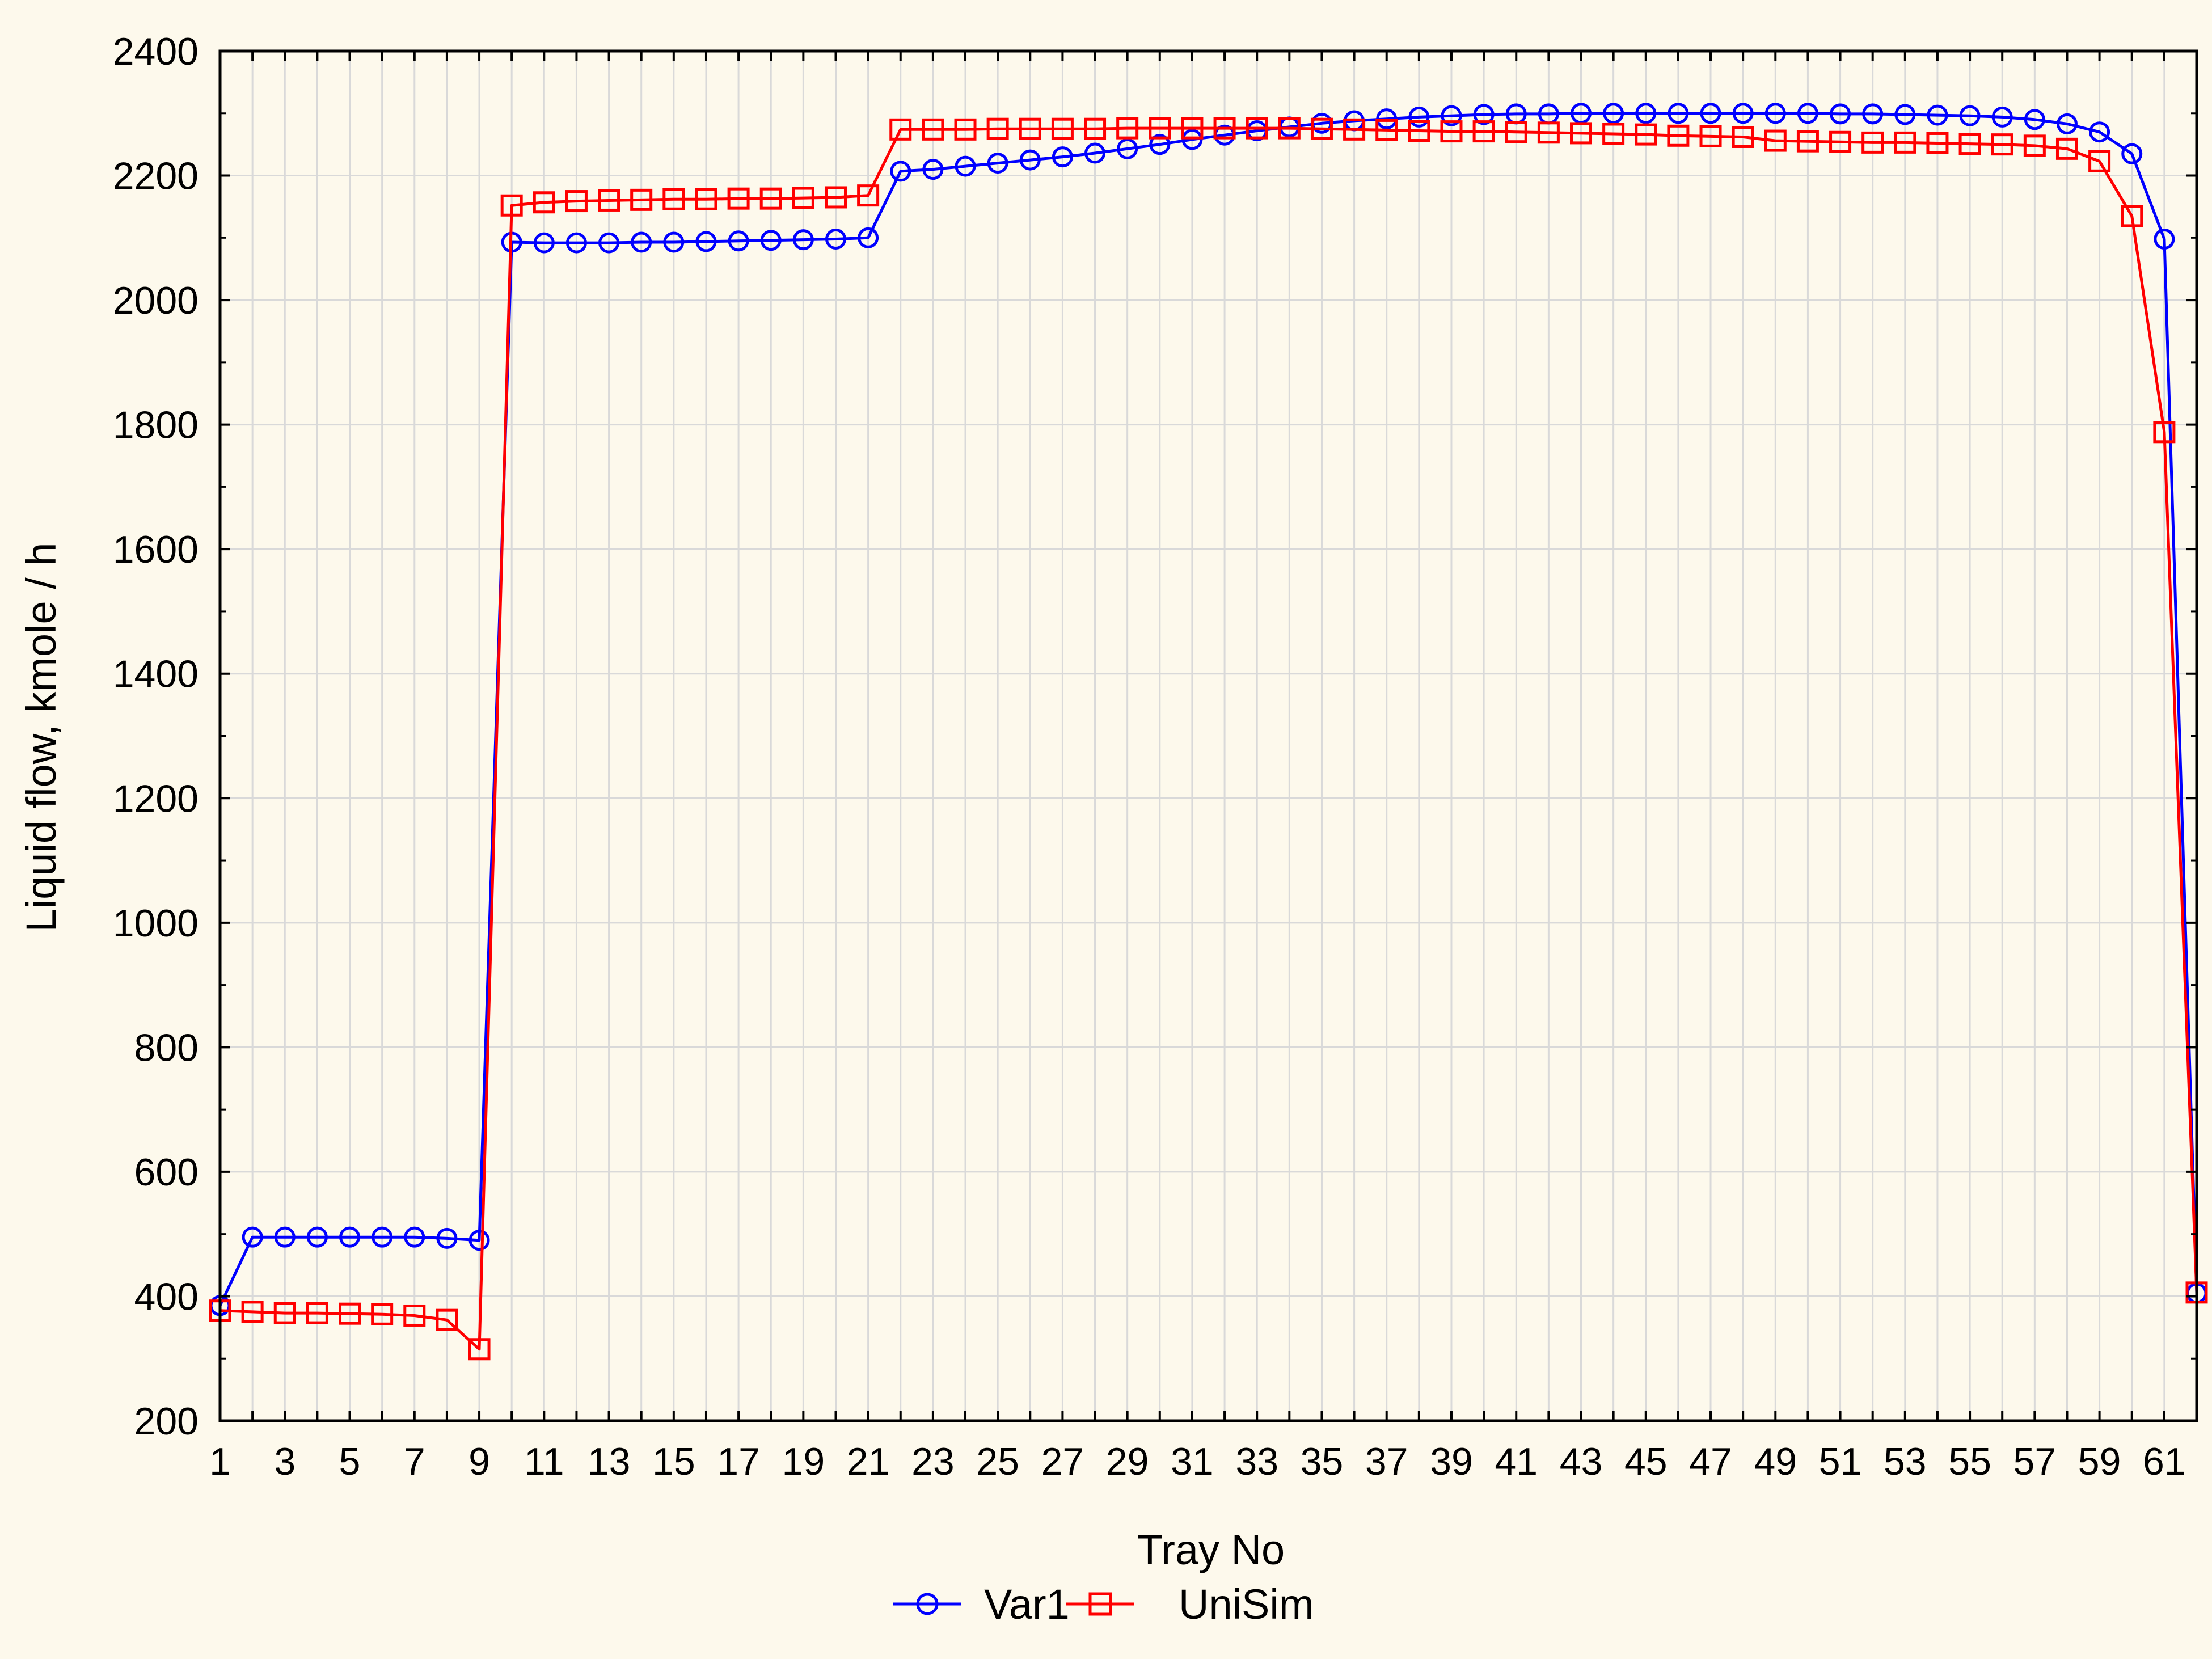 The image size is (2212, 1659). What do you see at coordinates (981, 1604) in the screenshot?
I see `legend-item-var1: Var1` at bounding box center [981, 1604].